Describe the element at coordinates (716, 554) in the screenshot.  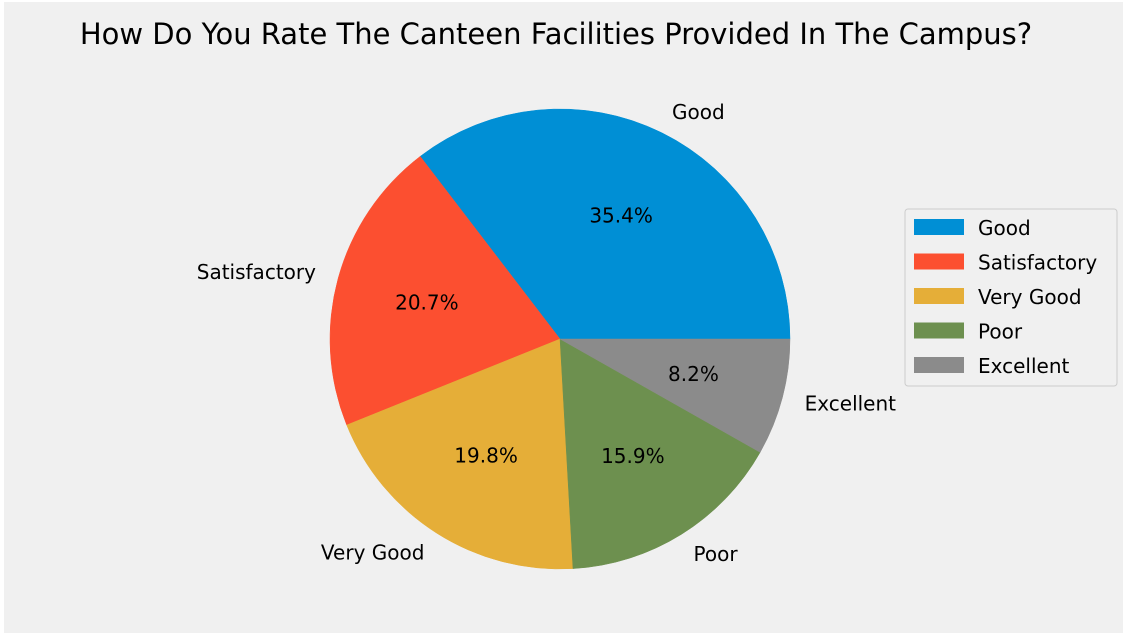
I see `slice-label-poor: Poor` at that location.